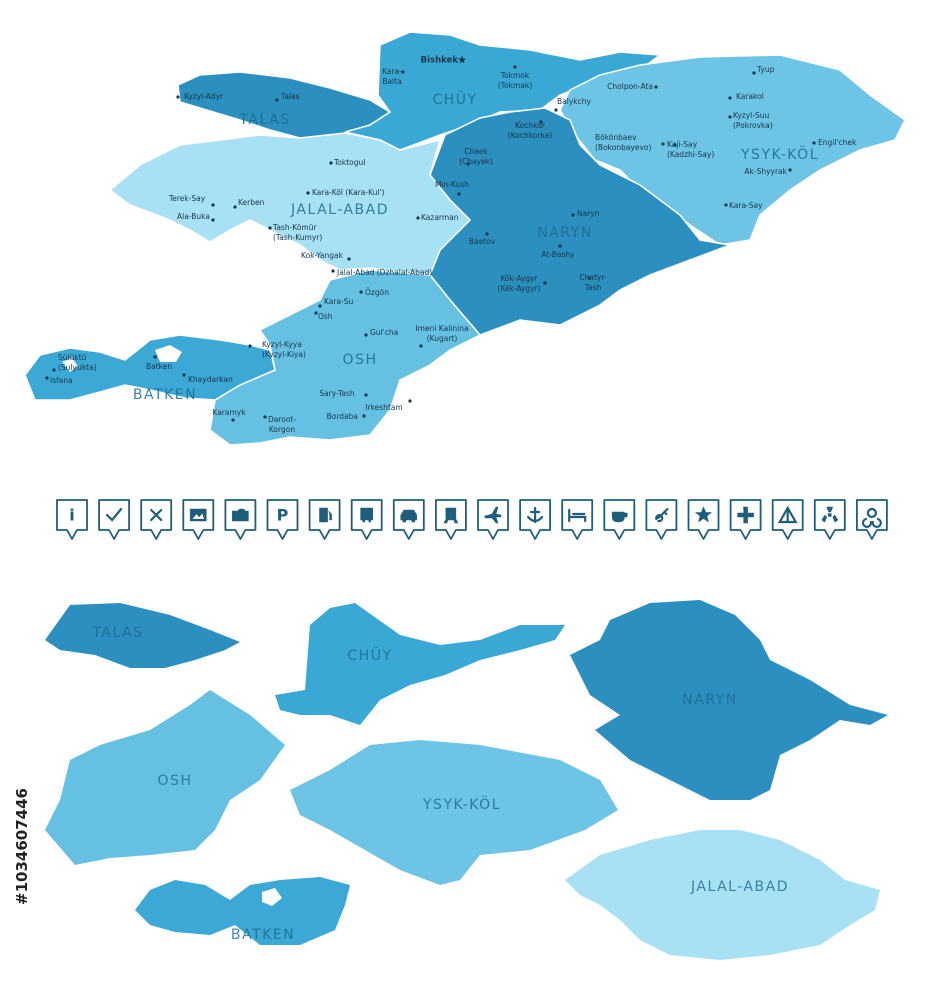  Describe the element at coordinates (518, 288) in the screenshot. I see `city-label: (Këk-Aygyr)` at that location.